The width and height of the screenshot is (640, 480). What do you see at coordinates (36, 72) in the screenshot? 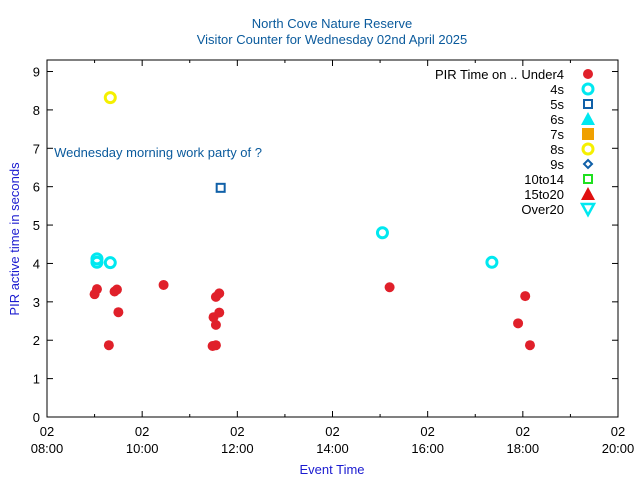
I see `y-tick-label: 9` at bounding box center [36, 72].